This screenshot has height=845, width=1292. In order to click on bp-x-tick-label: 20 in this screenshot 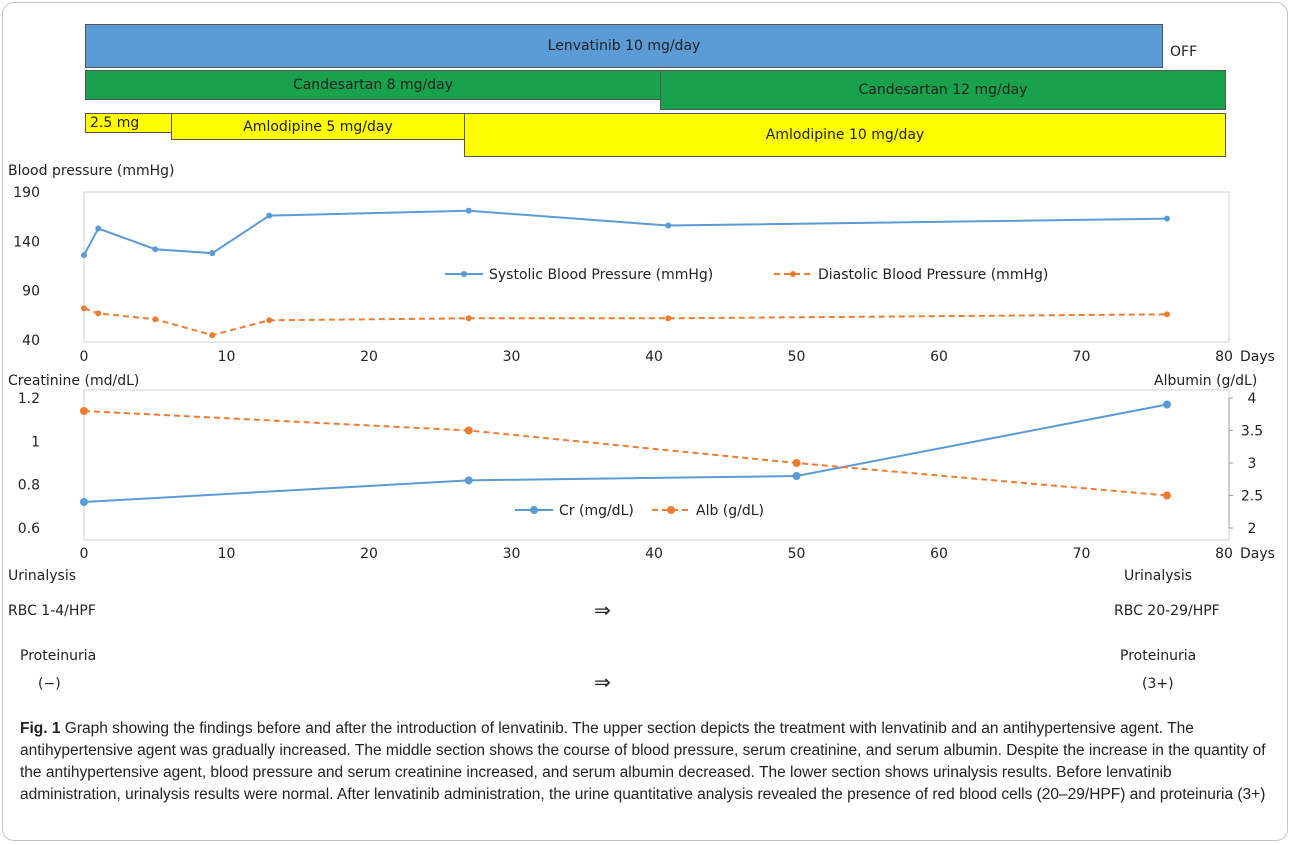, I will do `click(369, 357)`.